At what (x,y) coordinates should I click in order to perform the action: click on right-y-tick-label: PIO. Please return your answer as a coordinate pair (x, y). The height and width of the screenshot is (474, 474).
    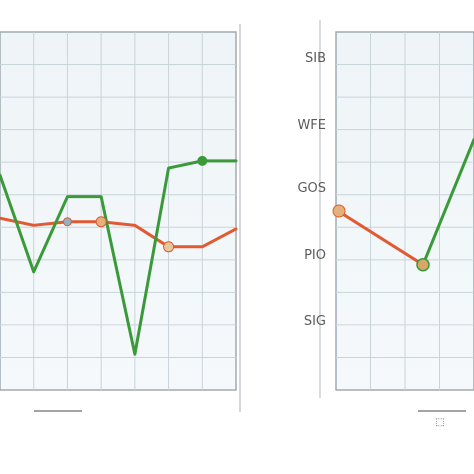
    Looking at the image, I should click on (315, 255).